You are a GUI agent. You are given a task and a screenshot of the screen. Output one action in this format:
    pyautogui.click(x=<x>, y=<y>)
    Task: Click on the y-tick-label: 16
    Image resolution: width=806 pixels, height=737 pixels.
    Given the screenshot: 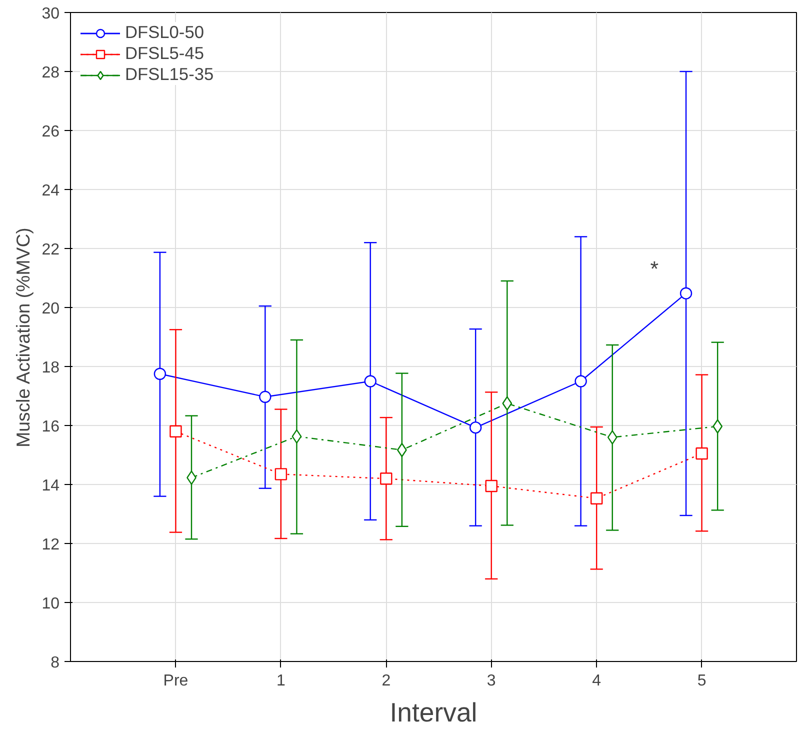 What is the action you would take?
    pyautogui.click(x=51, y=427)
    